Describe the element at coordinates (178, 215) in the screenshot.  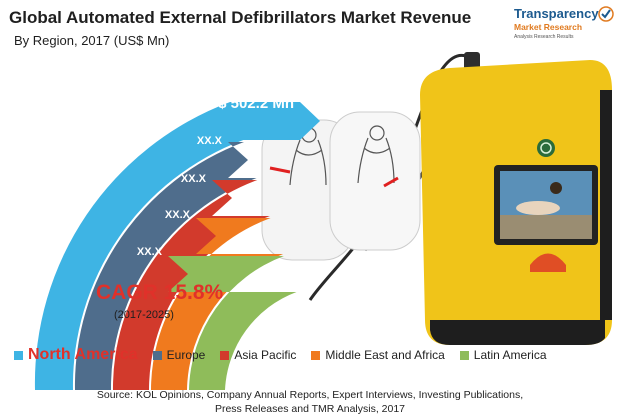
I see `data-label-middle-east-and-africa: XX.X` at that location.